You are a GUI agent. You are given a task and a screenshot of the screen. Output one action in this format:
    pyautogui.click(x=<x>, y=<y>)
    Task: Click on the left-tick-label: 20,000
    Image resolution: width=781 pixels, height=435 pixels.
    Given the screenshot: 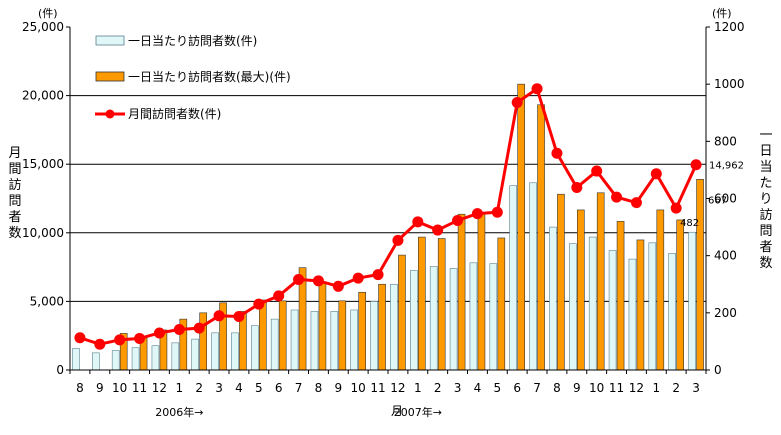 What is the action you would take?
    pyautogui.click(x=43, y=96)
    